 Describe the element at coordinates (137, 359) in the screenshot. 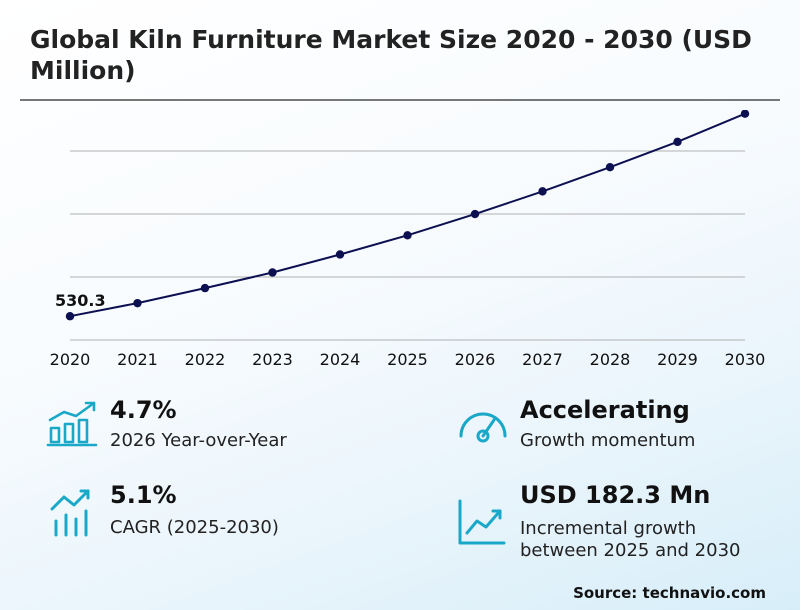

I see `x-tick-label: 2021` at that location.